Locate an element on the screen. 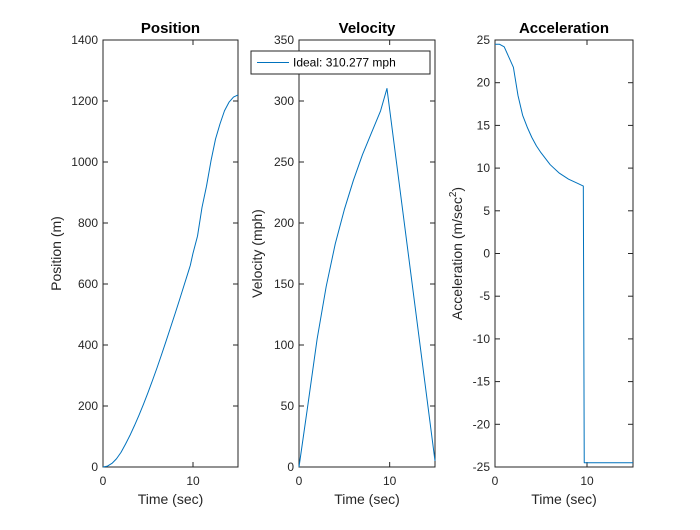  acceleration-y-tick-label: 15 is located at coordinates (484, 125).